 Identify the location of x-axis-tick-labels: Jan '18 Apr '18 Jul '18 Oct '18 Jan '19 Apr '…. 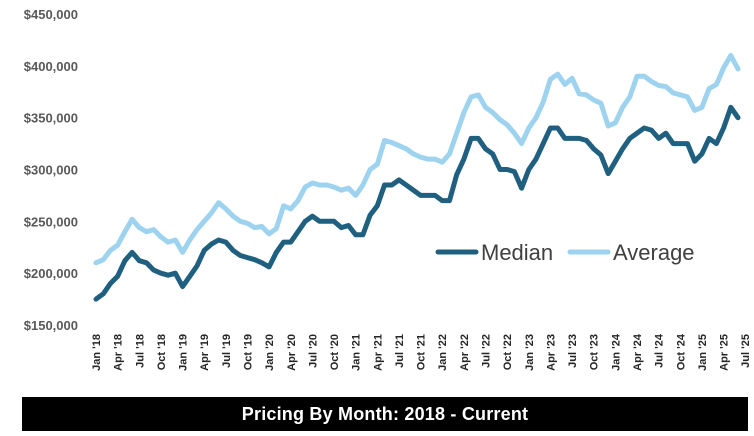
(421, 352).